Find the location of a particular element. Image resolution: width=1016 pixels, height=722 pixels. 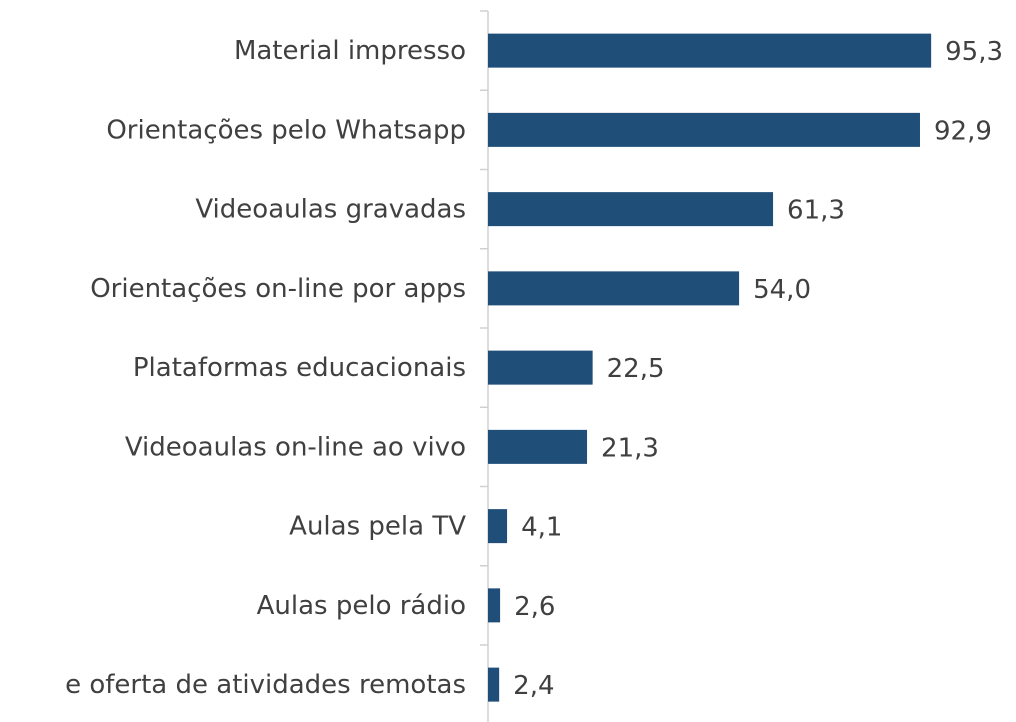

value-label: 92,9 is located at coordinates (963, 131).